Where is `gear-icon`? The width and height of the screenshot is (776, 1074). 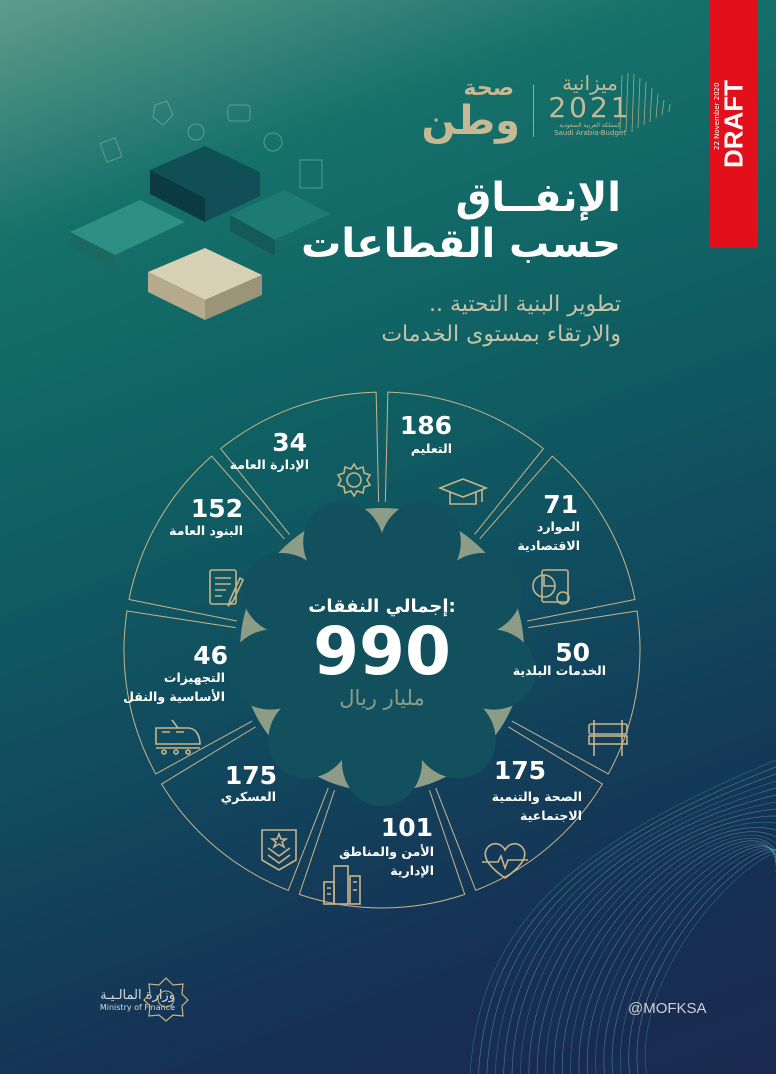 gear-icon is located at coordinates (359, 485).